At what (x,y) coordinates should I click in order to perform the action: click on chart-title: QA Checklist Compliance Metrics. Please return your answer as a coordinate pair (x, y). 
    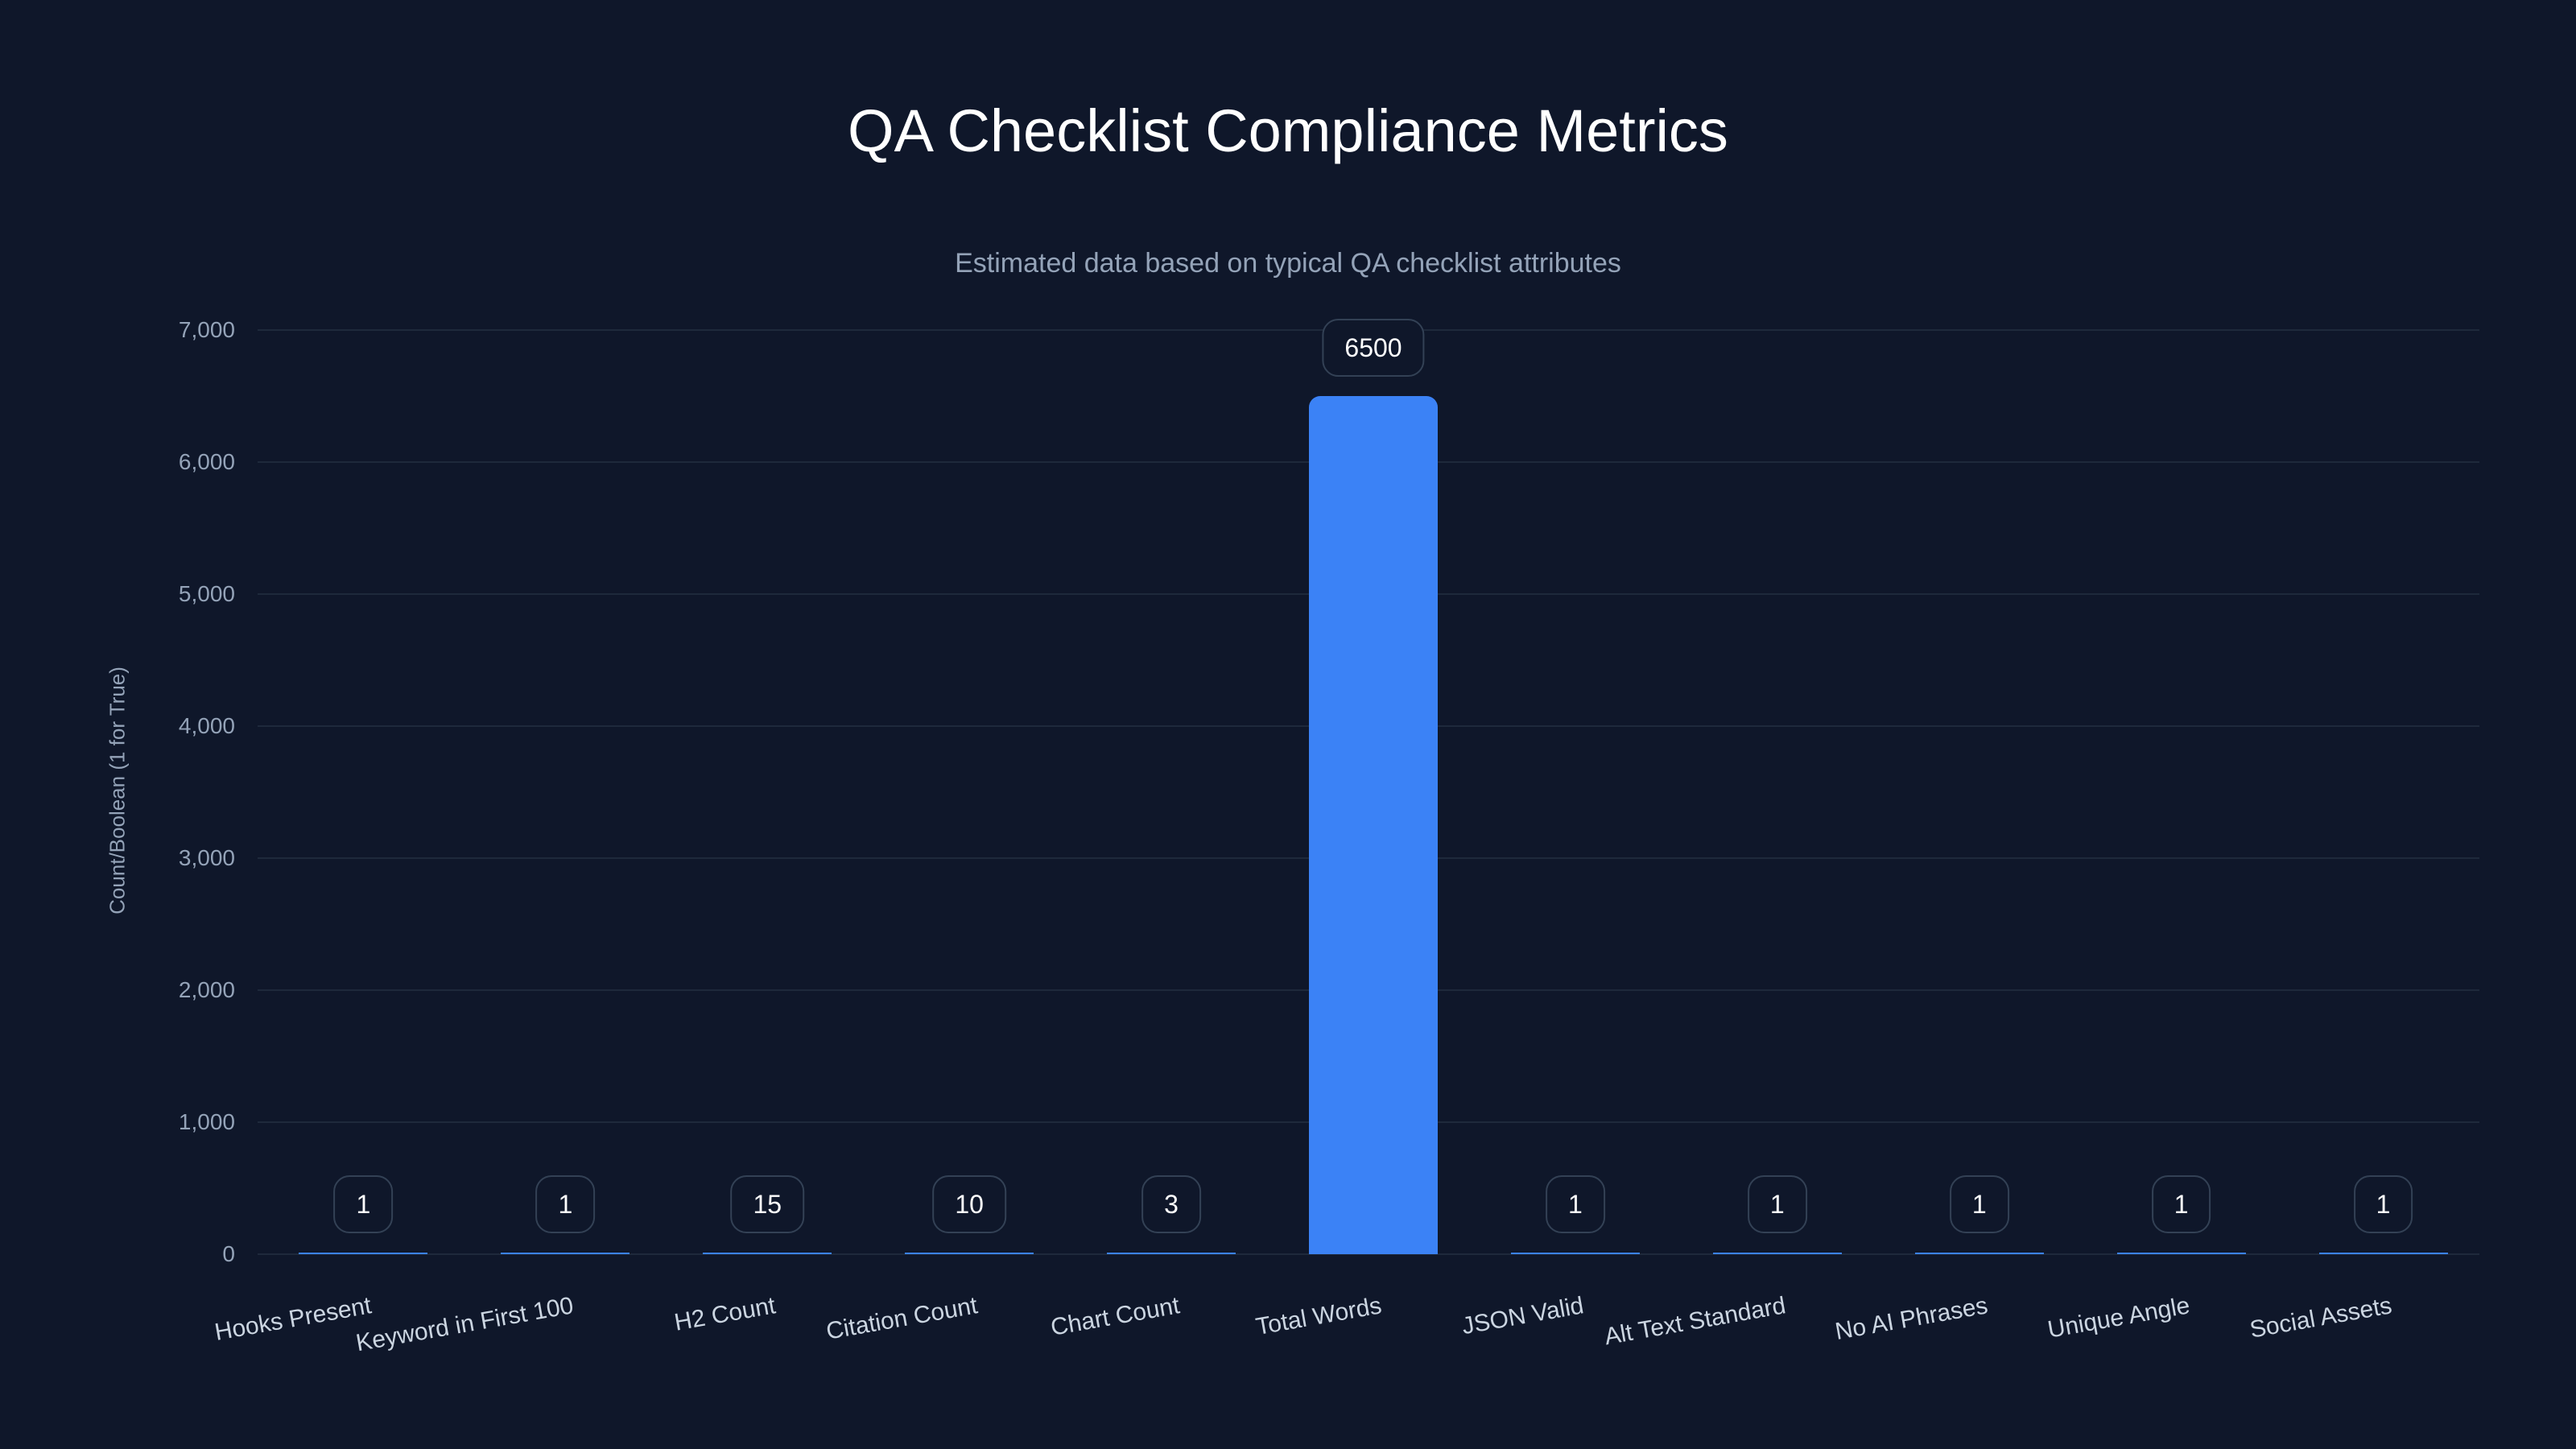
    Looking at the image, I should click on (1288, 130).